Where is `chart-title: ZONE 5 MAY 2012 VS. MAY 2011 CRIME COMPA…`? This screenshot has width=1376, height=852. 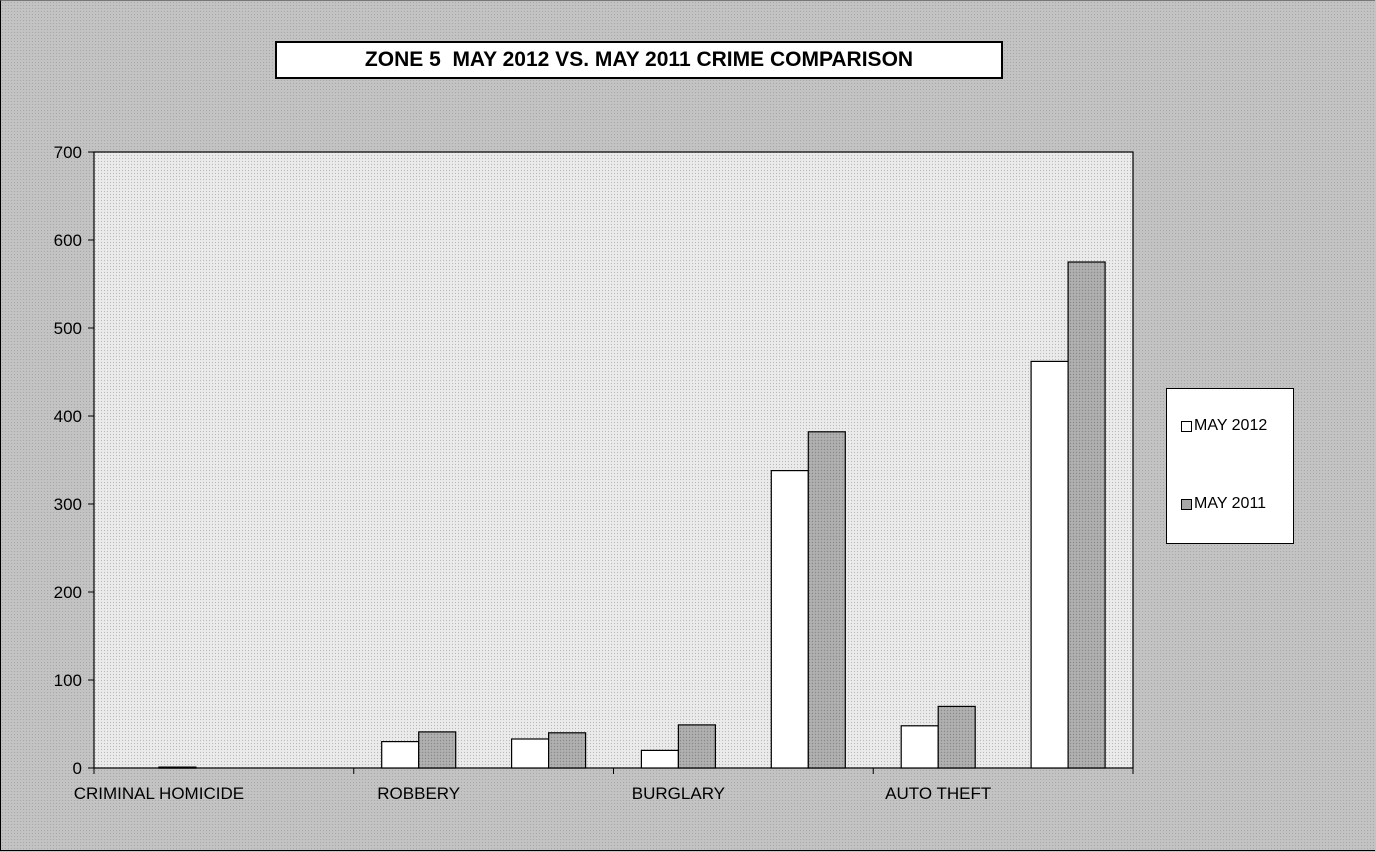
chart-title: ZONE 5 MAY 2012 VS. MAY 2011 CRIME COMPA… is located at coordinates (639, 59).